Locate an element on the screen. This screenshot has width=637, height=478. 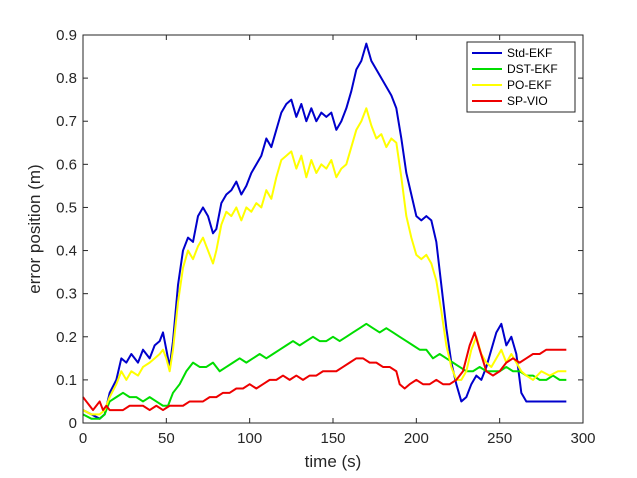
legend-label-dst-ekf: DST-EKF is located at coordinates (532, 69).